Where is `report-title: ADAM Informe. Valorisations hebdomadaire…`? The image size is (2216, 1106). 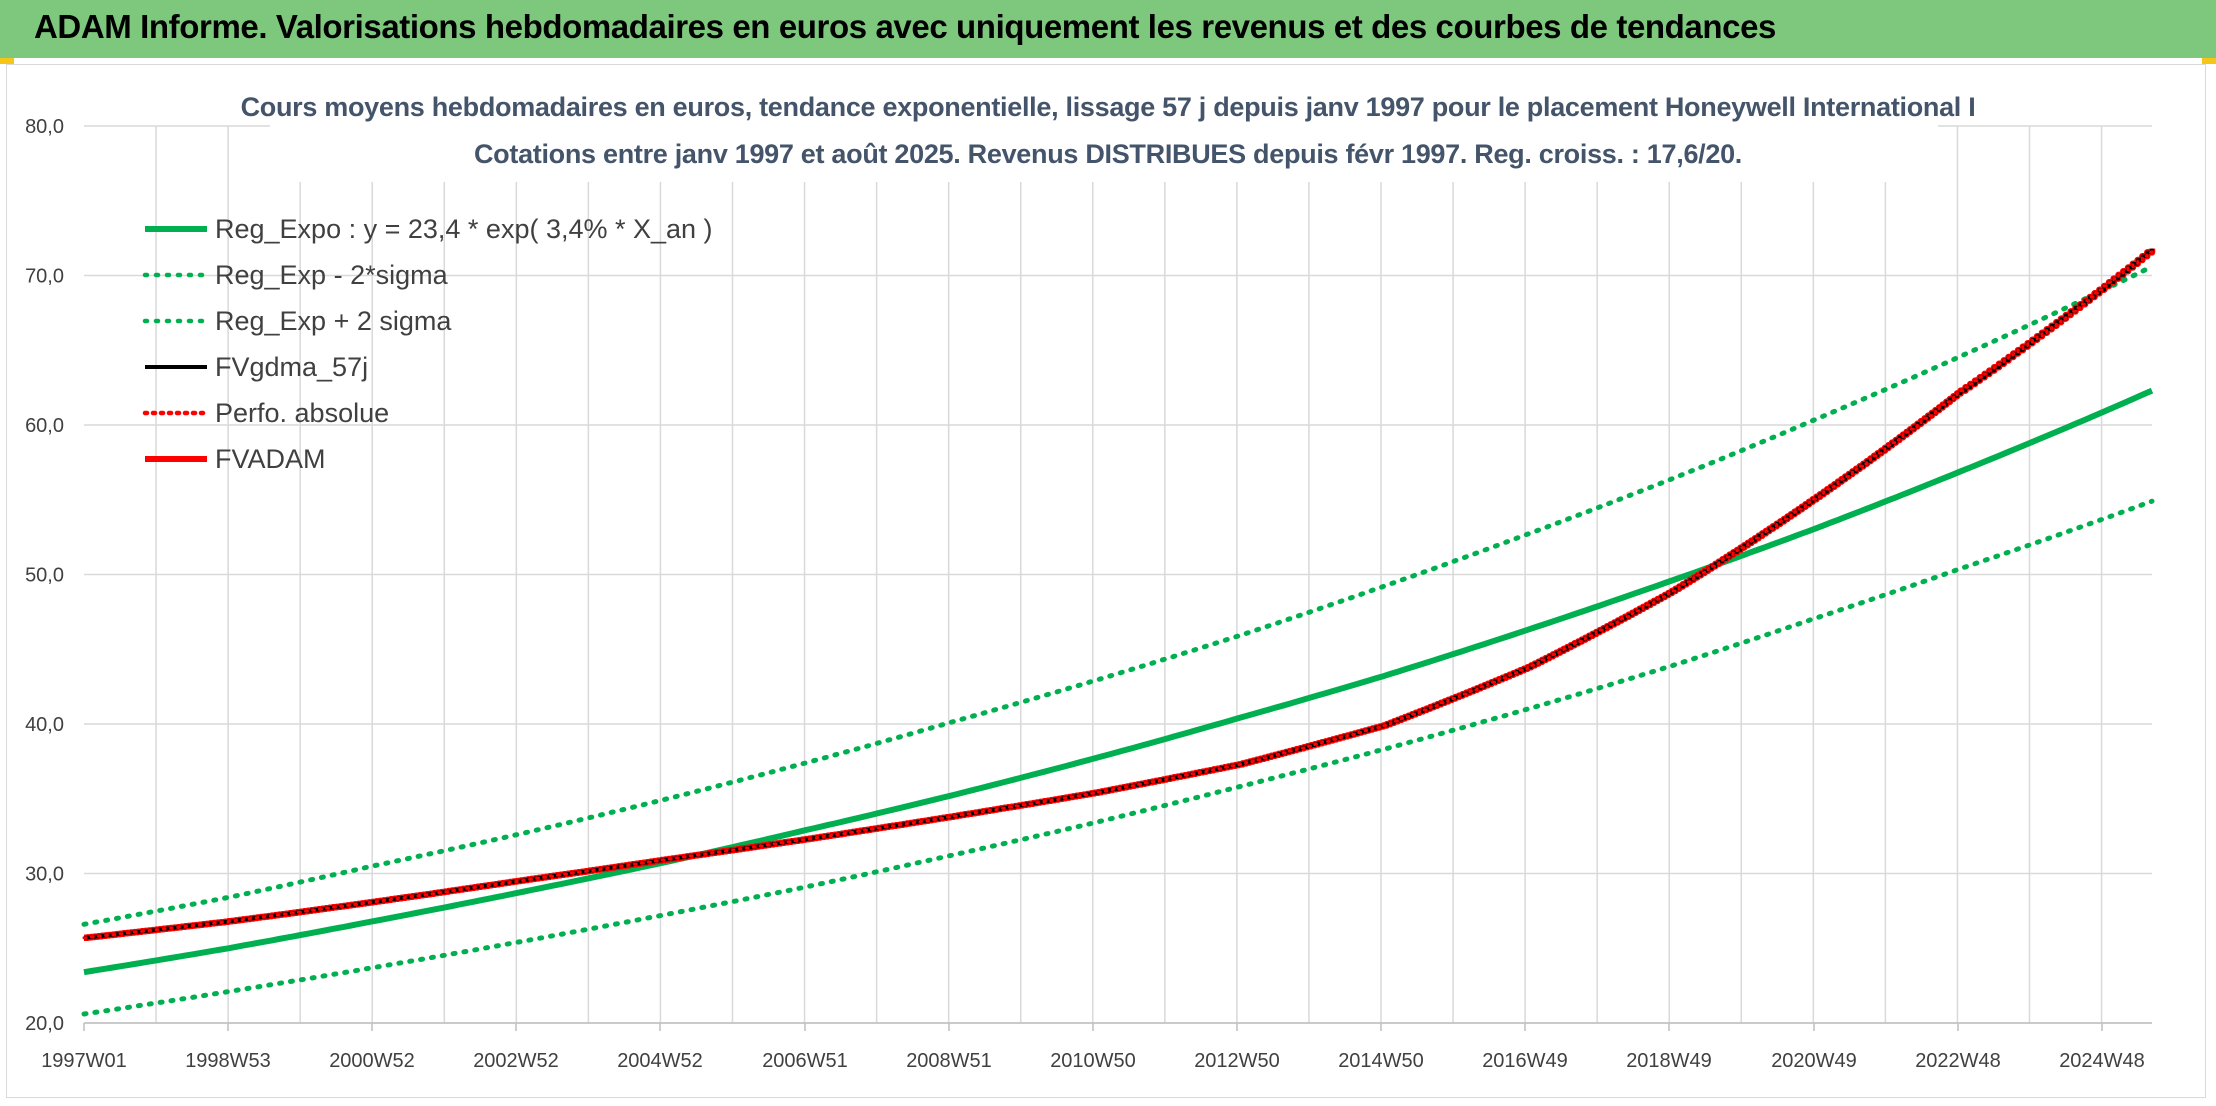
report-title: ADAM Informe. Valorisations hebdomadaire… is located at coordinates (905, 26).